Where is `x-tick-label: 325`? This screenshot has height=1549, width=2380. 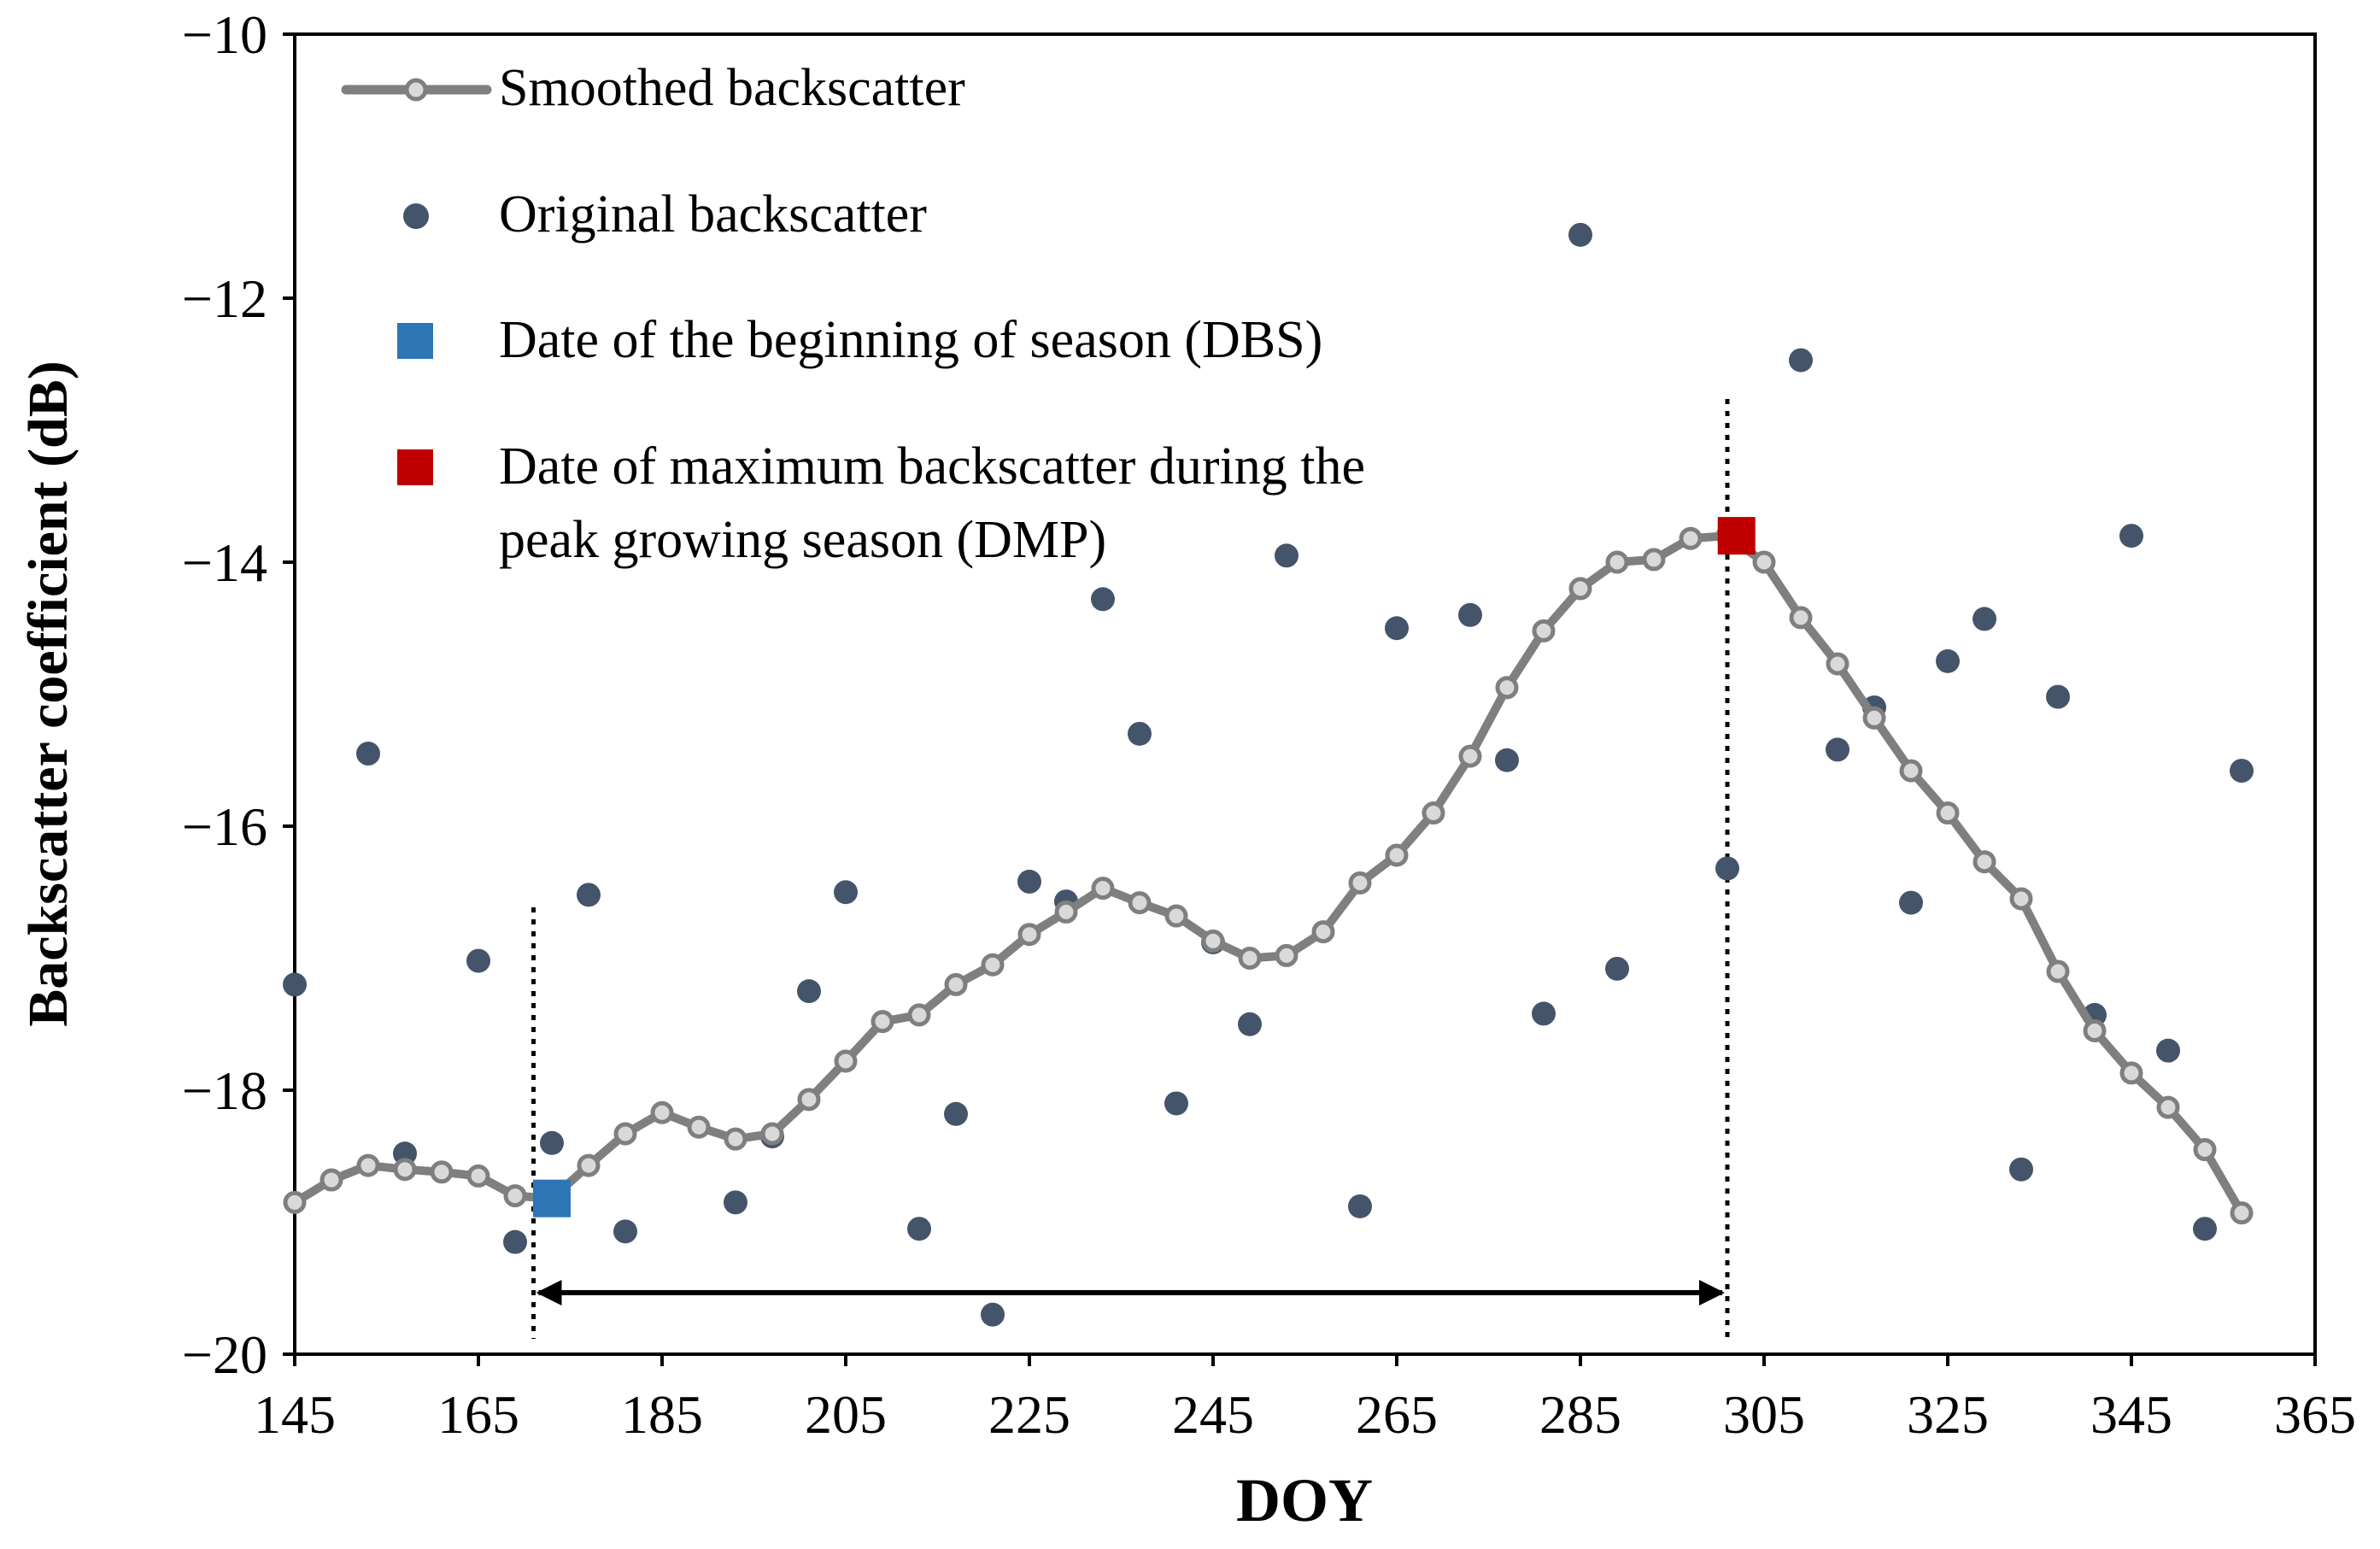
x-tick-label: 325 is located at coordinates (1948, 1415).